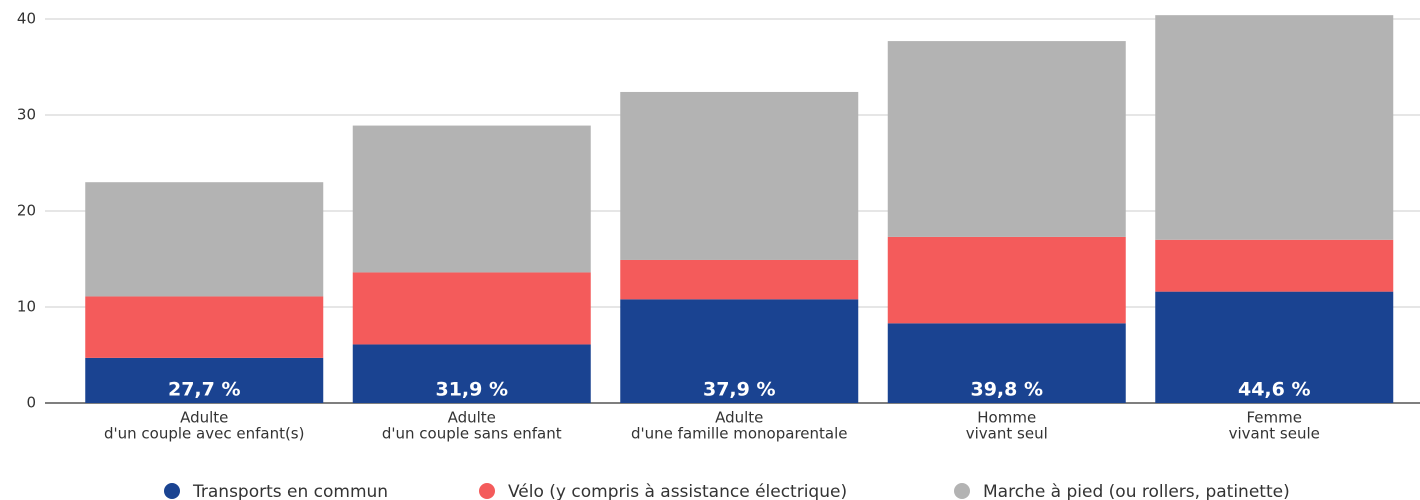 This screenshot has width=1420, height=500. I want to click on x-tick-label: Homme, so click(1006, 418).